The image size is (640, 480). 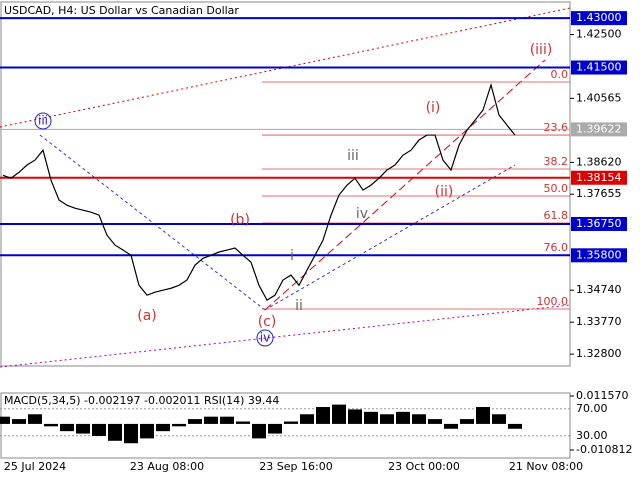 I want to click on wave-label: ii, so click(x=299, y=306).